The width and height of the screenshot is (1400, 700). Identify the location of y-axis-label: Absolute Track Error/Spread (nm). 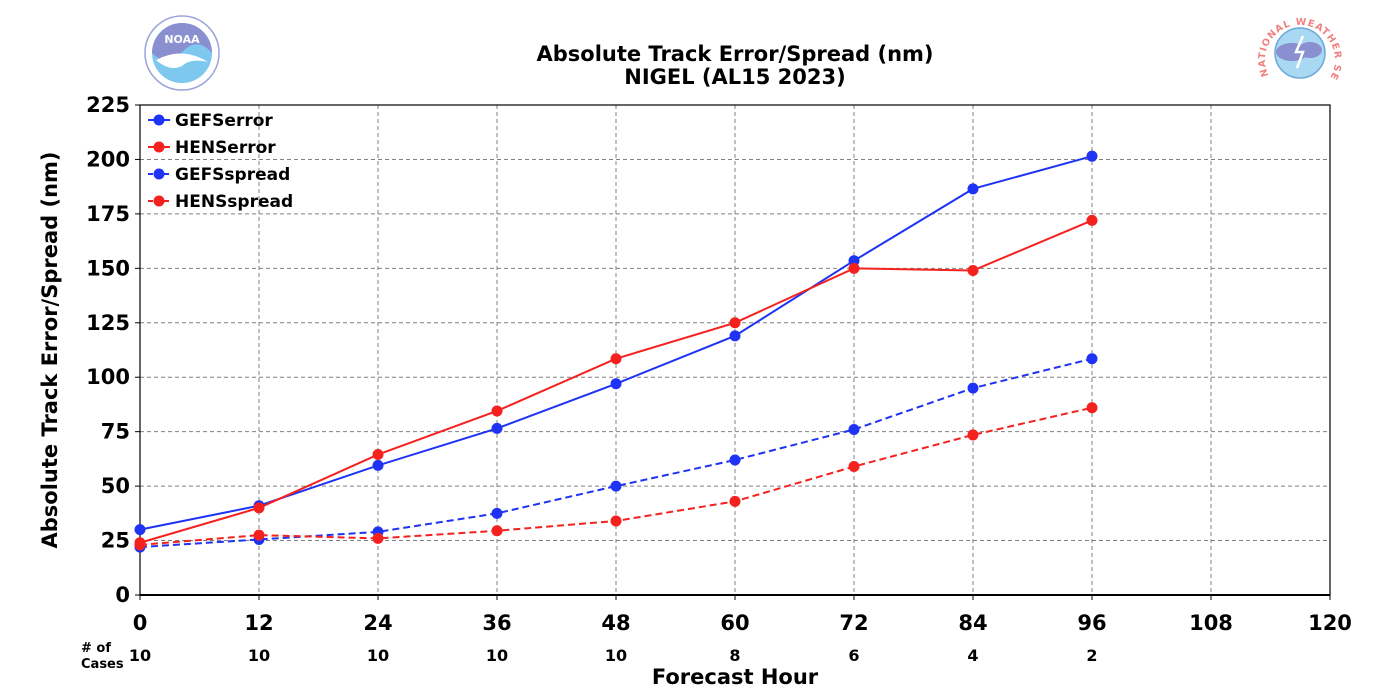
(50, 349).